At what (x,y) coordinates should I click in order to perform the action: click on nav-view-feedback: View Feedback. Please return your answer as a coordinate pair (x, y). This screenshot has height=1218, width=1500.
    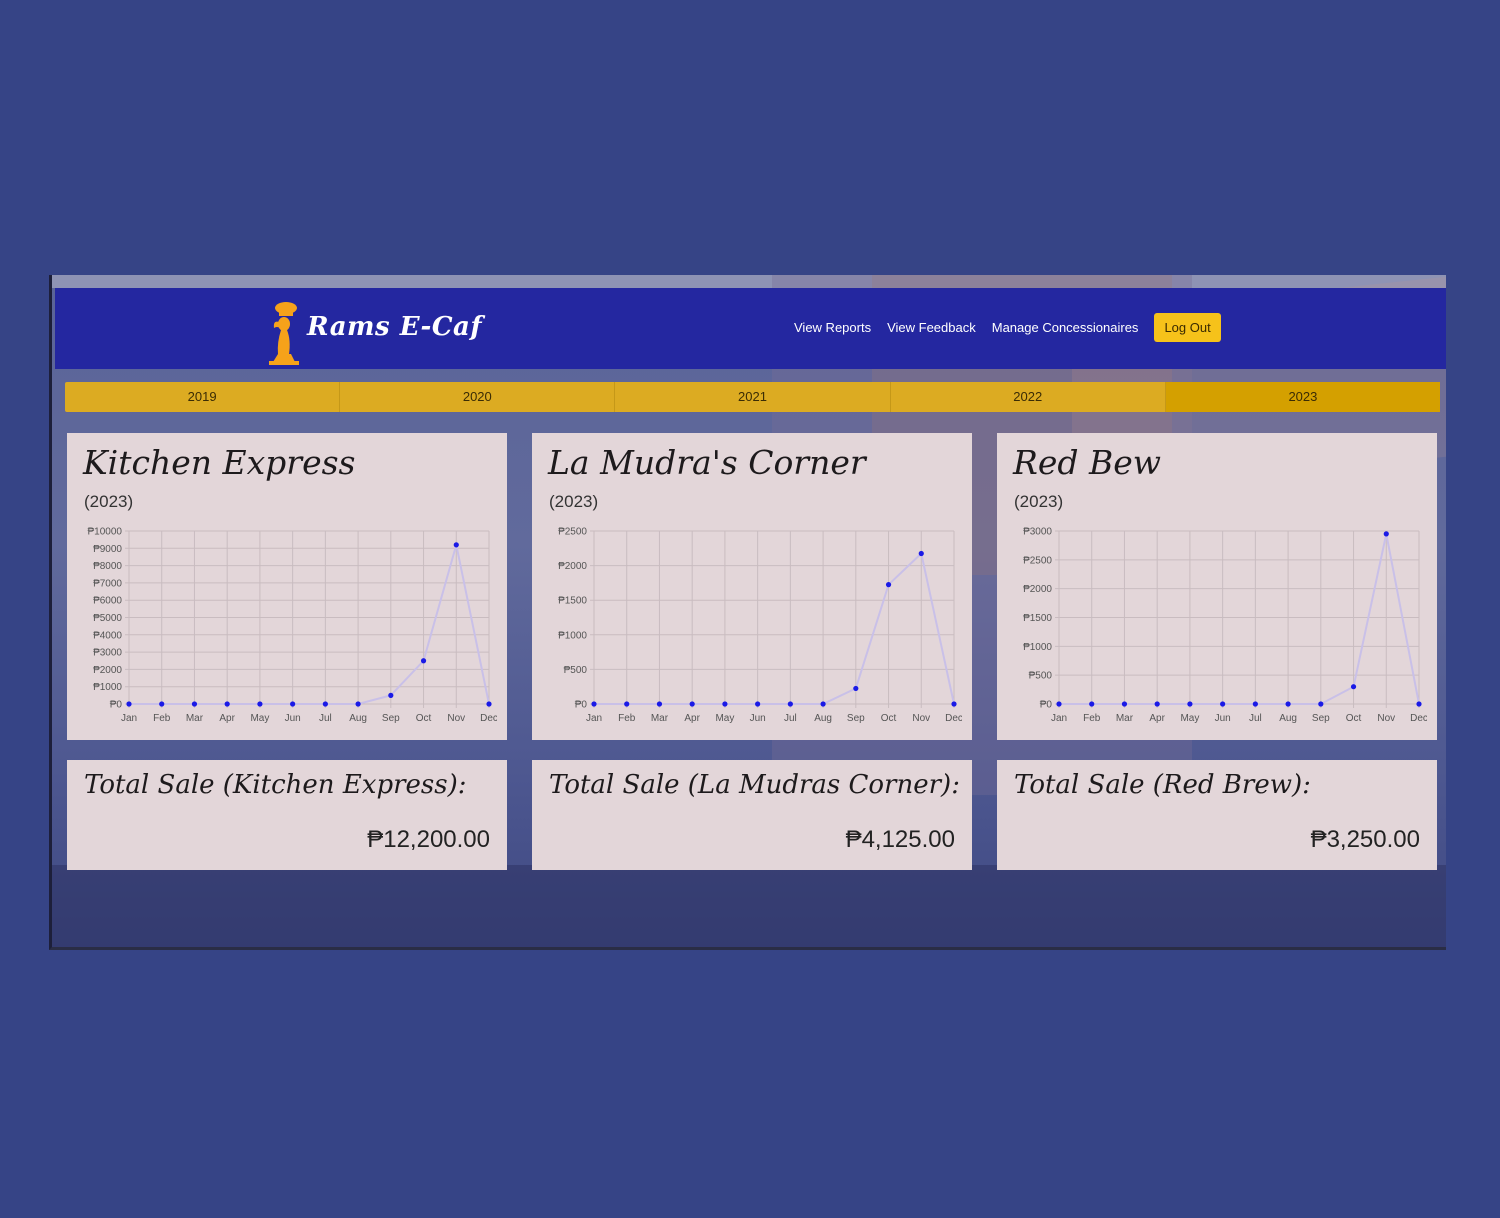
    Looking at the image, I should click on (931, 327).